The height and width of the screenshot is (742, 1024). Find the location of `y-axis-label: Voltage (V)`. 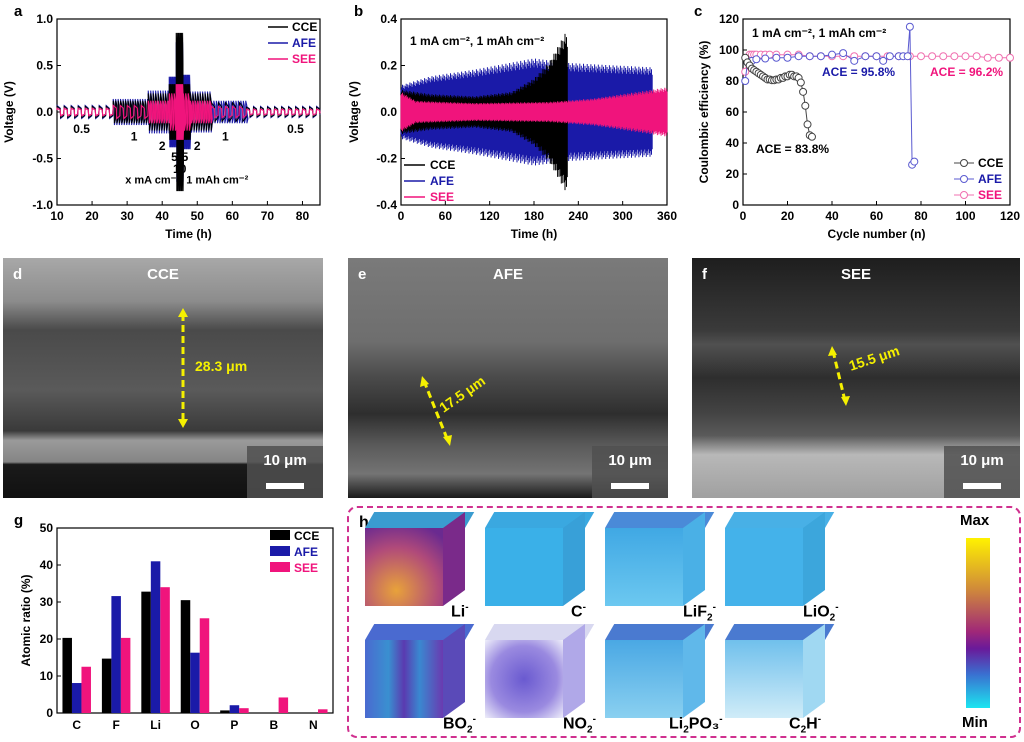

y-axis-label: Voltage (V) is located at coordinates (354, 112).